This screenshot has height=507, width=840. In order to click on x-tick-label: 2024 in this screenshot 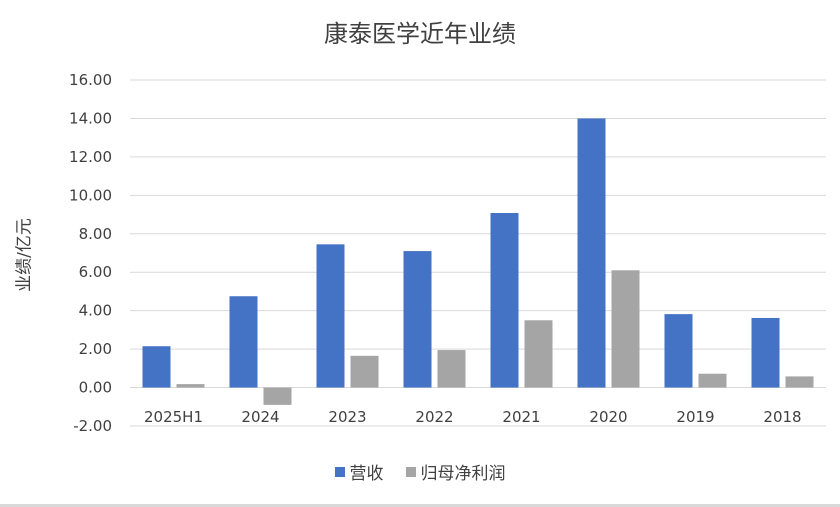, I will do `click(260, 417)`.